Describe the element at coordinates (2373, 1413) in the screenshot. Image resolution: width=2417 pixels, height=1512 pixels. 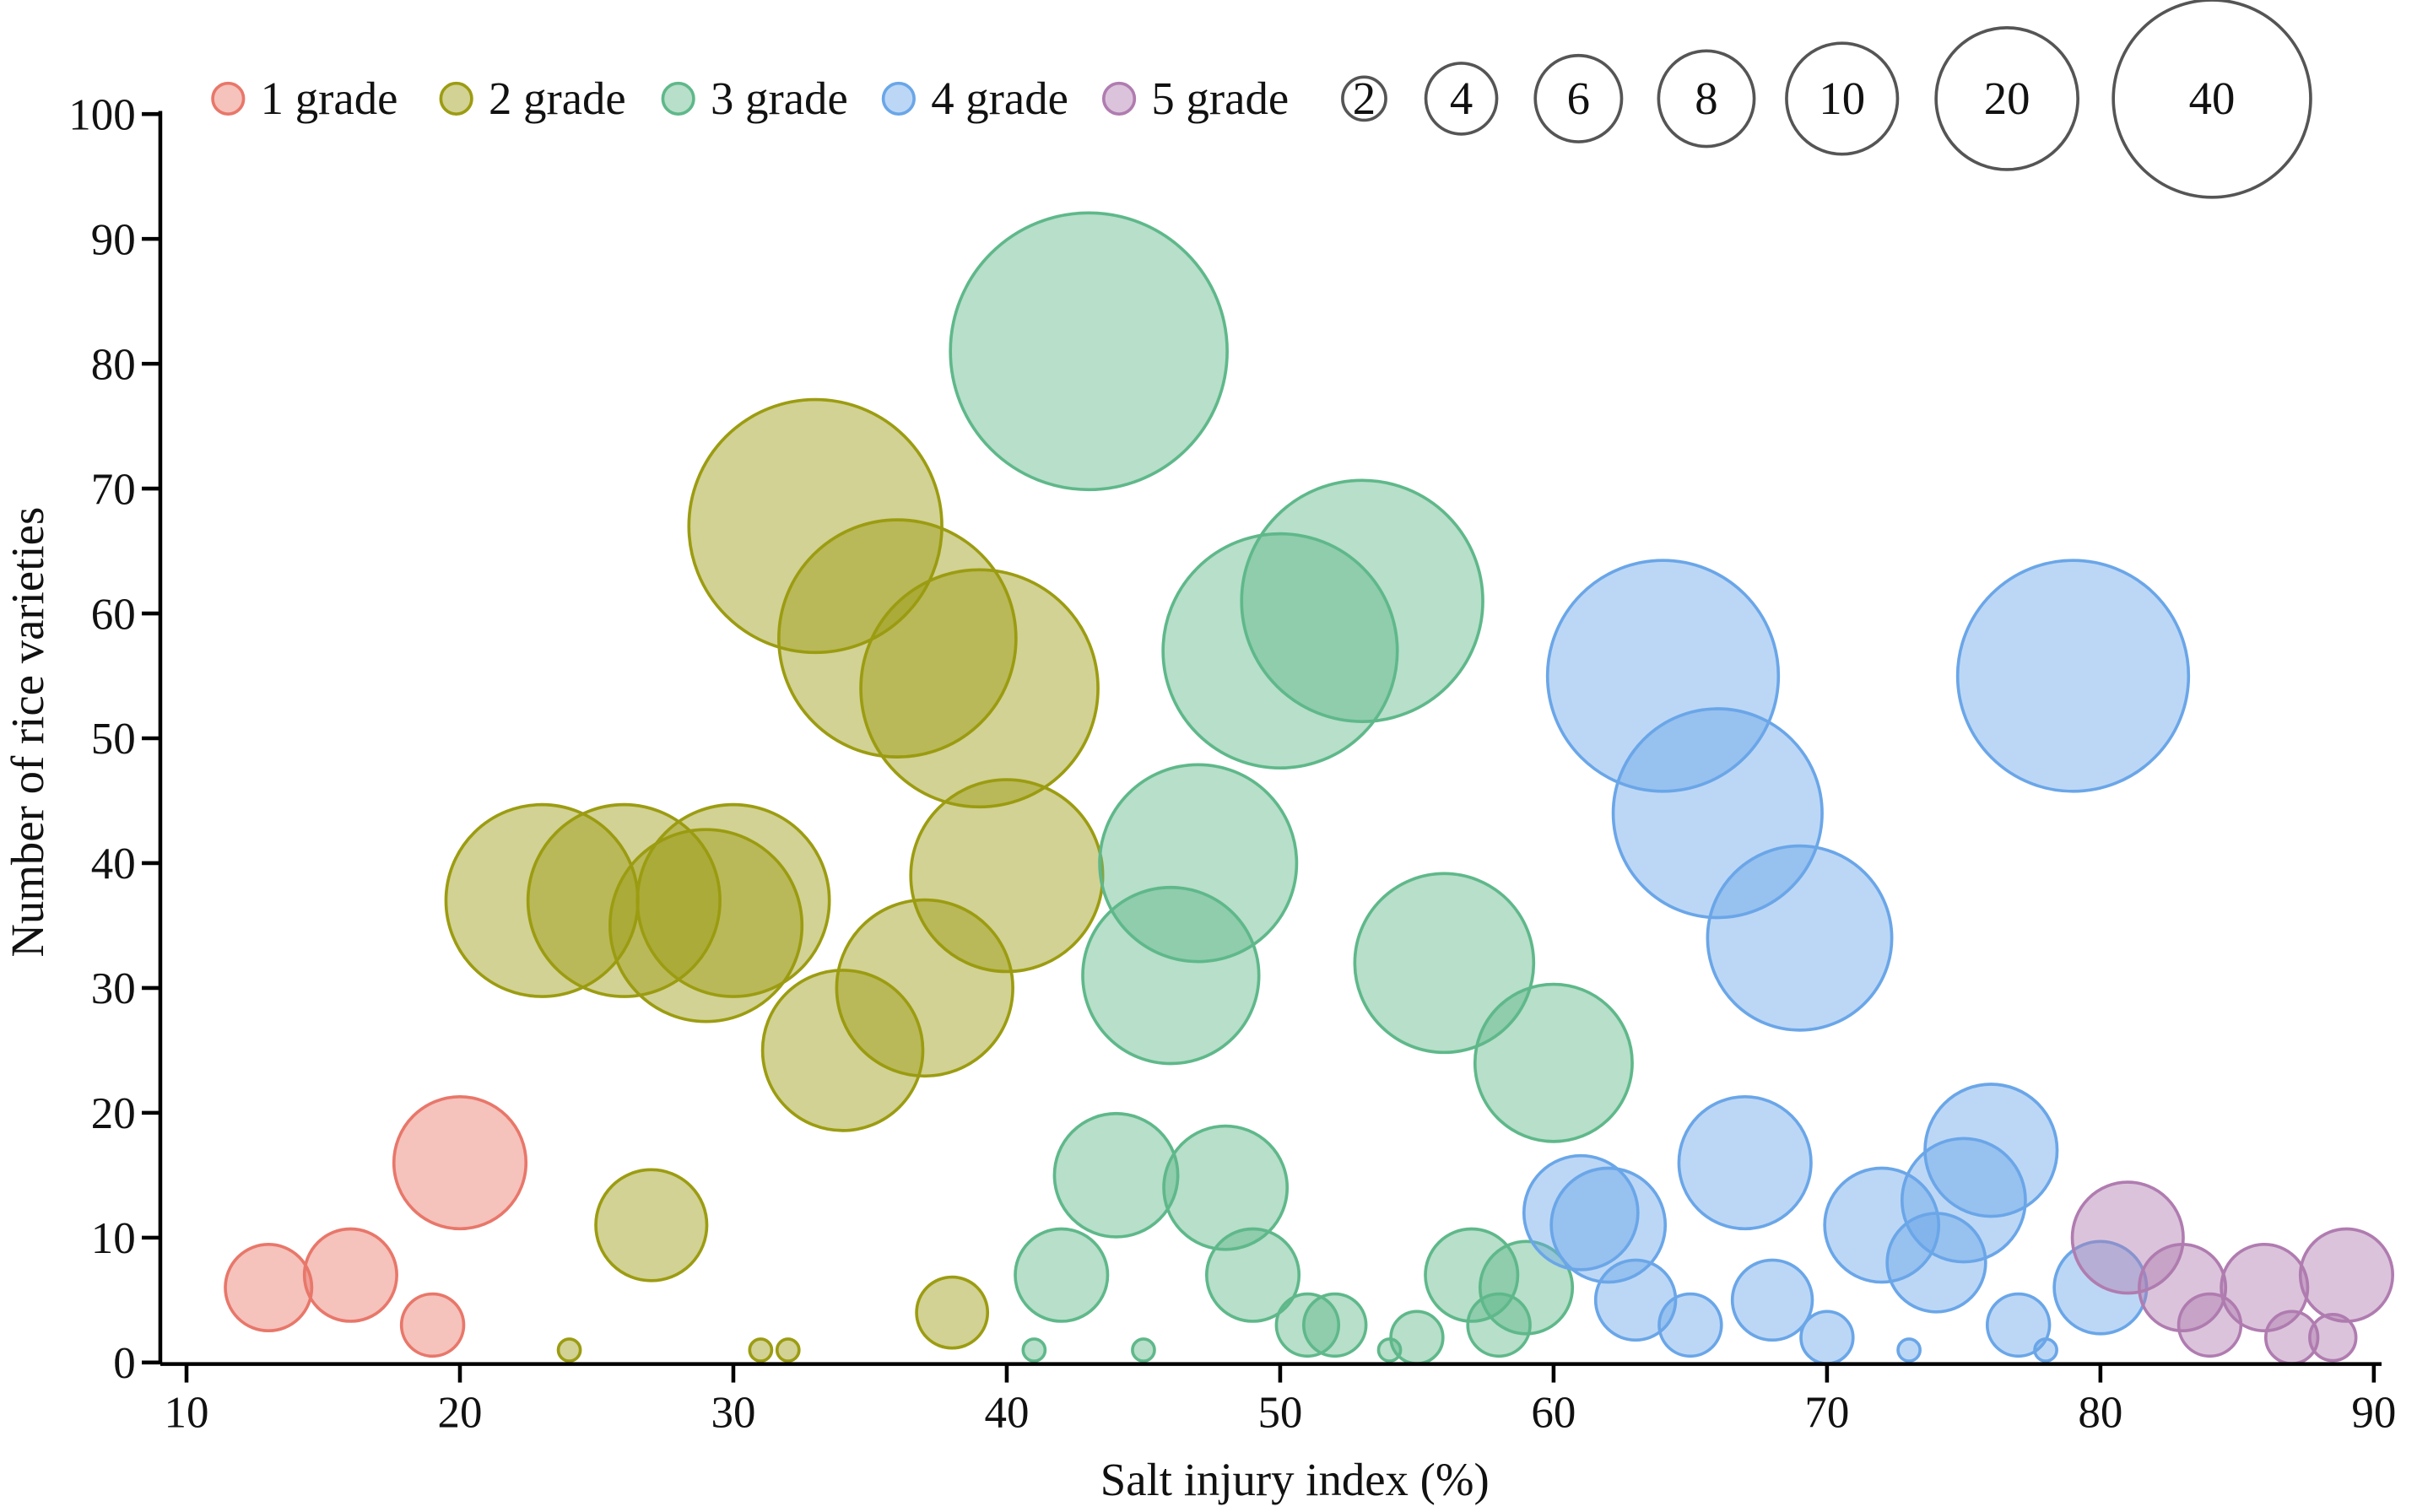
I see `x-tick-label: 90` at that location.